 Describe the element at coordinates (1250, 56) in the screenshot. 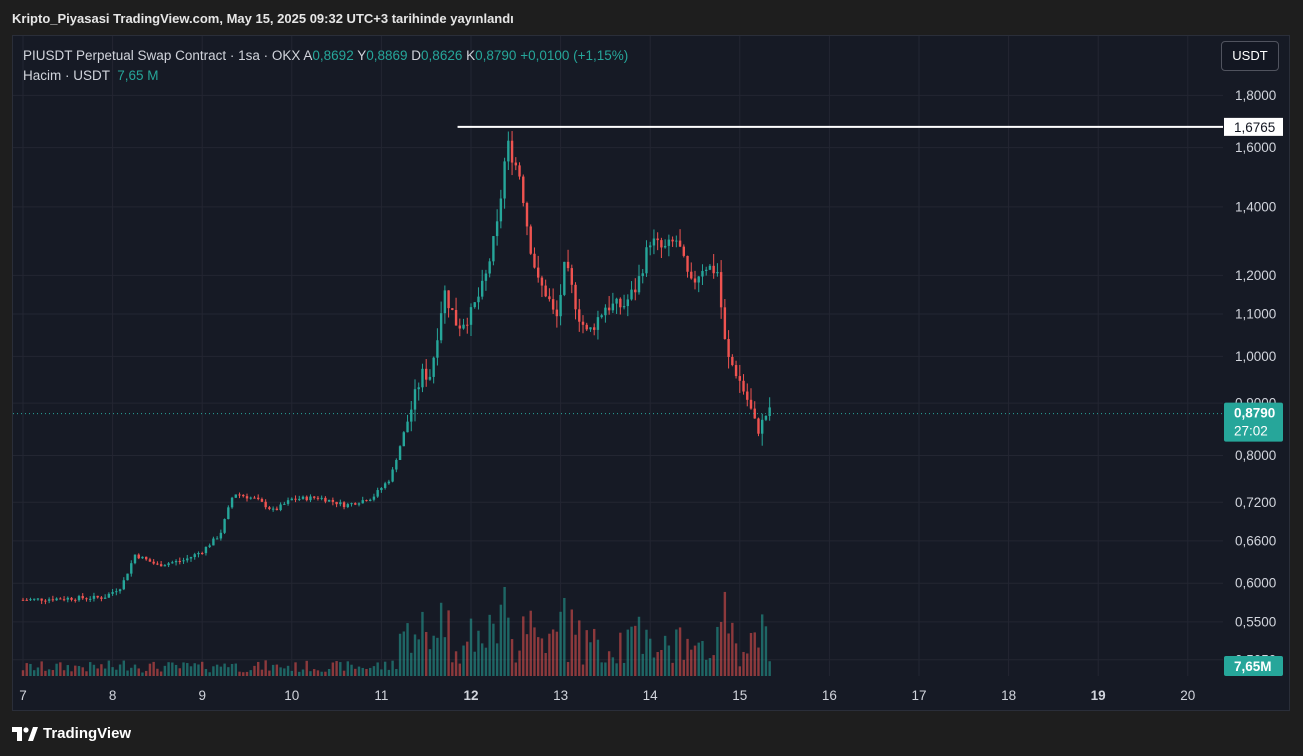

I see `currency-button: USDT` at that location.